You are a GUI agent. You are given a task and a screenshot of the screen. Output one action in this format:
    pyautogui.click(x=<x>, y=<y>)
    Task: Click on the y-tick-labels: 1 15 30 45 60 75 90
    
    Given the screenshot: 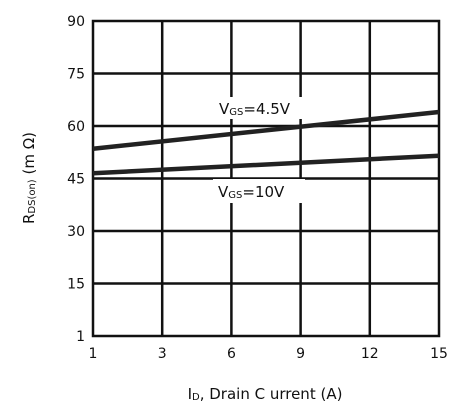 What is the action you would take?
    pyautogui.click(x=76, y=179)
    